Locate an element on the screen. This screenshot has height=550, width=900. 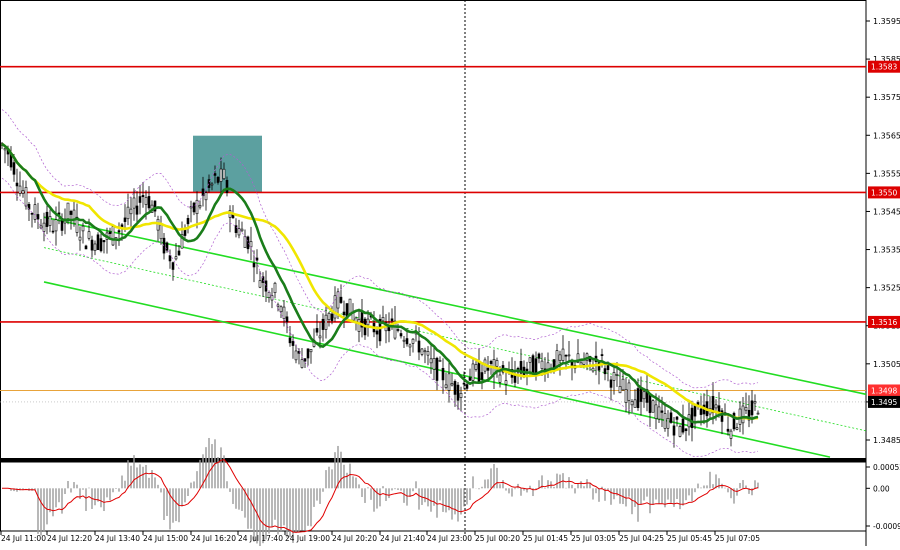
time-tick-label: 25 Jul 00:20 is located at coordinates (497, 538).